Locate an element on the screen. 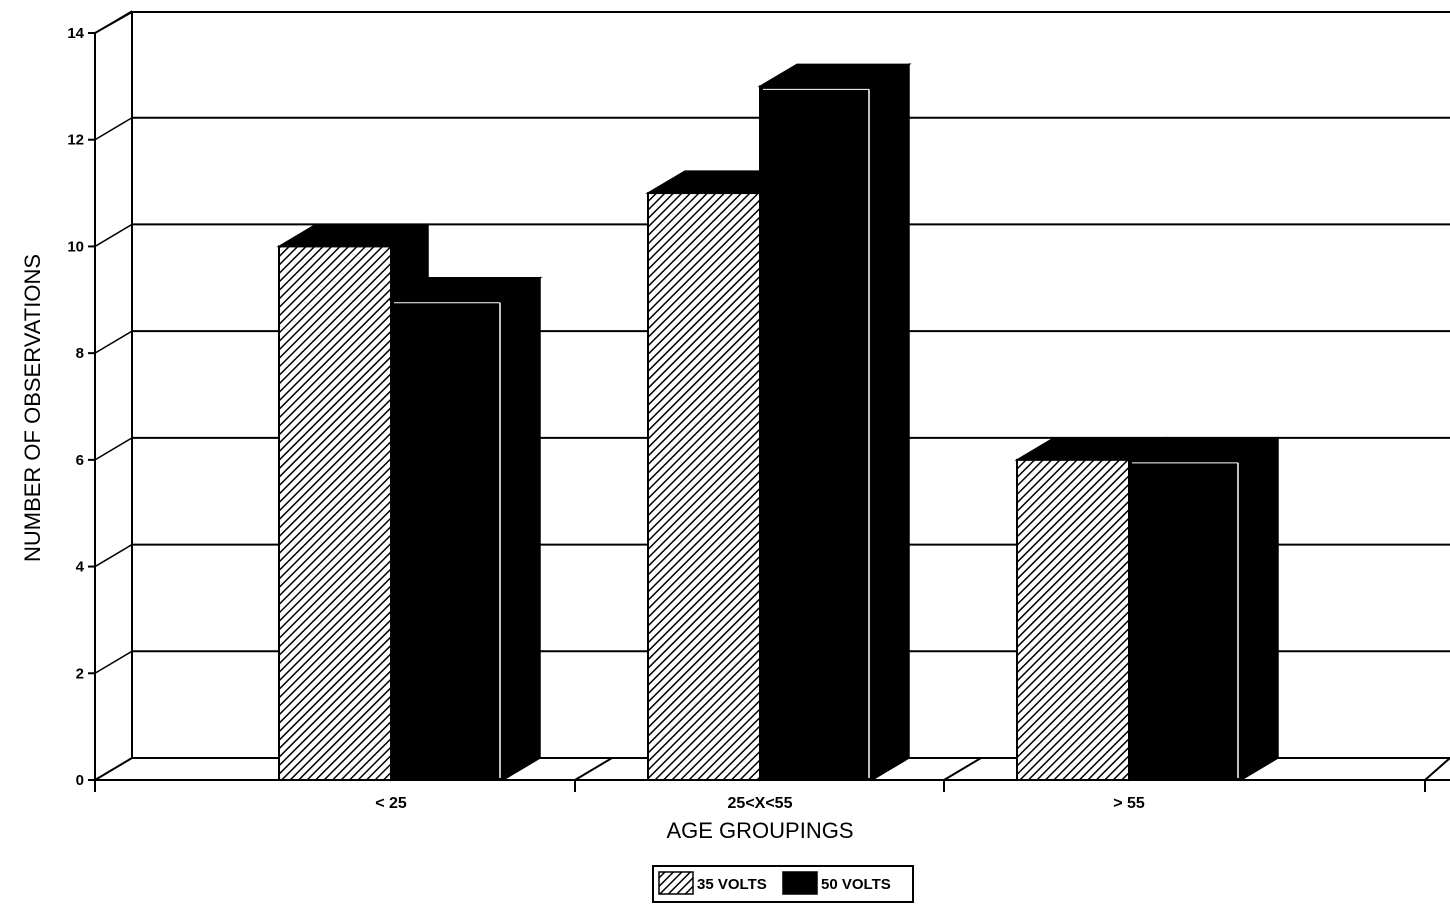 This screenshot has height=905, width=1450. legend-swatch-50-volts is located at coordinates (800, 883).